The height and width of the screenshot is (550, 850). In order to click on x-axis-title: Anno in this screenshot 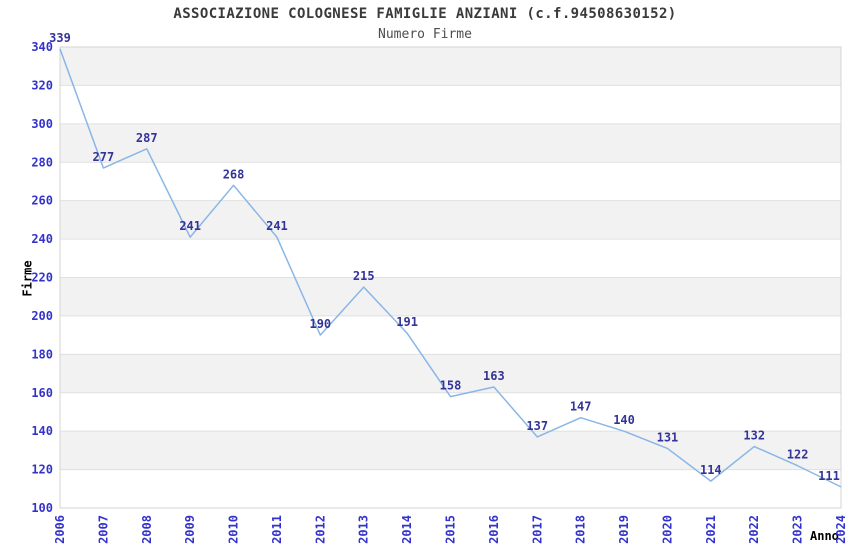, I will do `click(824, 536)`.